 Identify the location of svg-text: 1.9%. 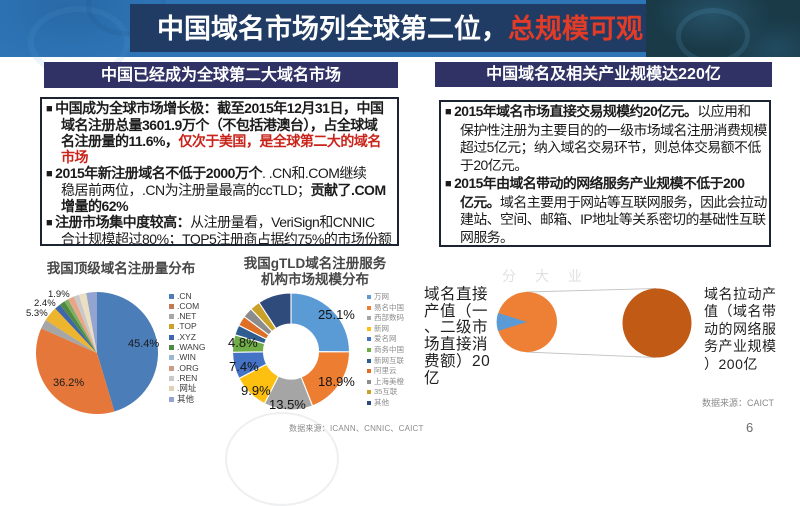
(59, 294).